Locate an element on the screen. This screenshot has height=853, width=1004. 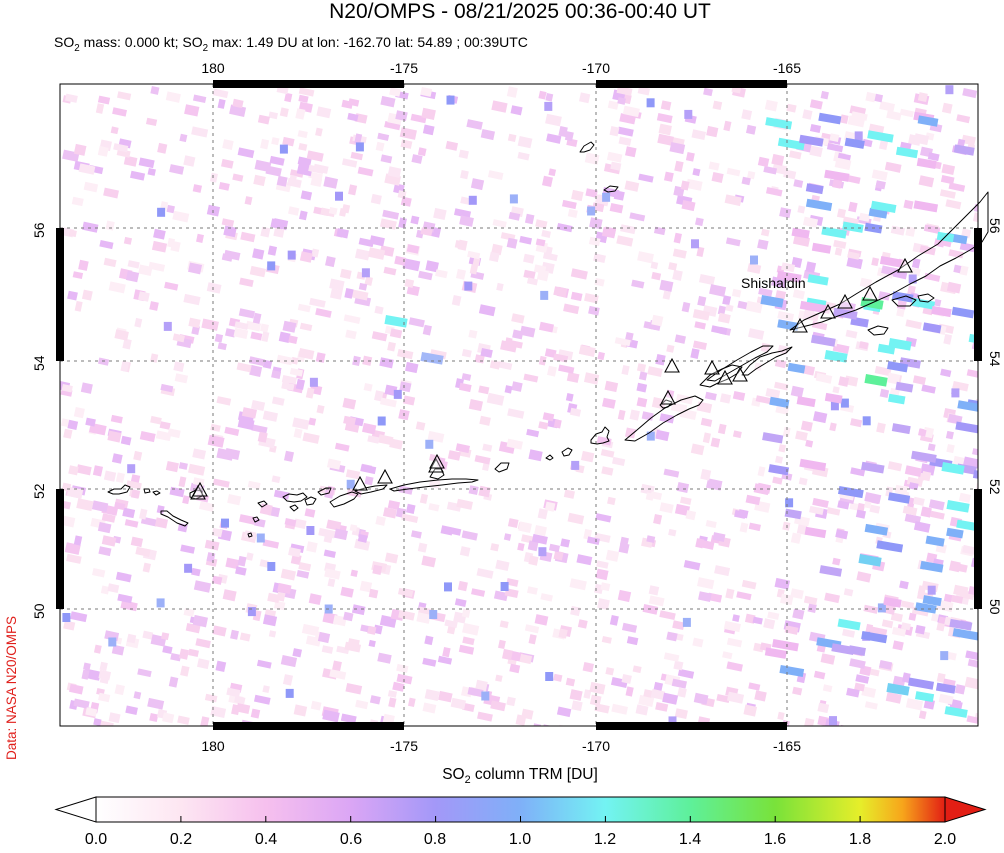
colorbar-tick-1.4: 1.4 is located at coordinates (690, 839).